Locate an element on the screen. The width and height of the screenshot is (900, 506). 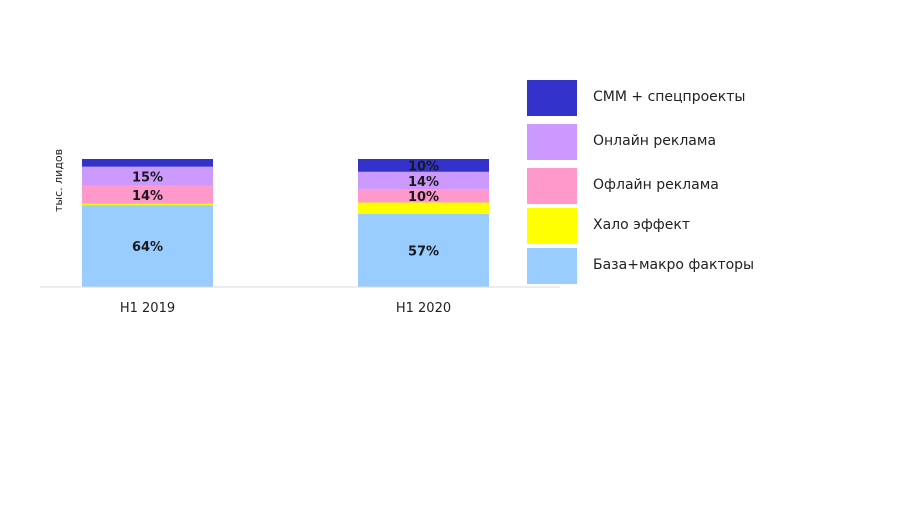
segment-data-label: 15% is located at coordinates (147, 177).